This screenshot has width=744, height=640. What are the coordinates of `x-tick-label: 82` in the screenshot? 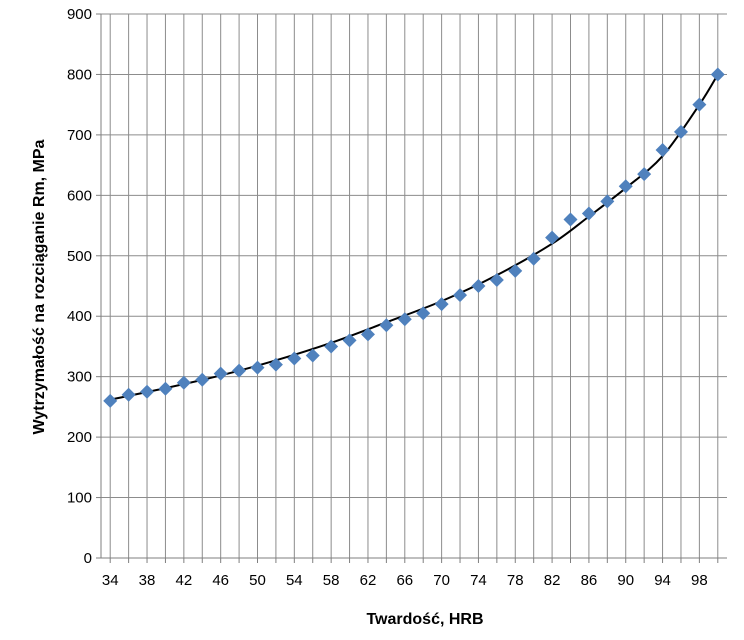 It's located at (552, 580).